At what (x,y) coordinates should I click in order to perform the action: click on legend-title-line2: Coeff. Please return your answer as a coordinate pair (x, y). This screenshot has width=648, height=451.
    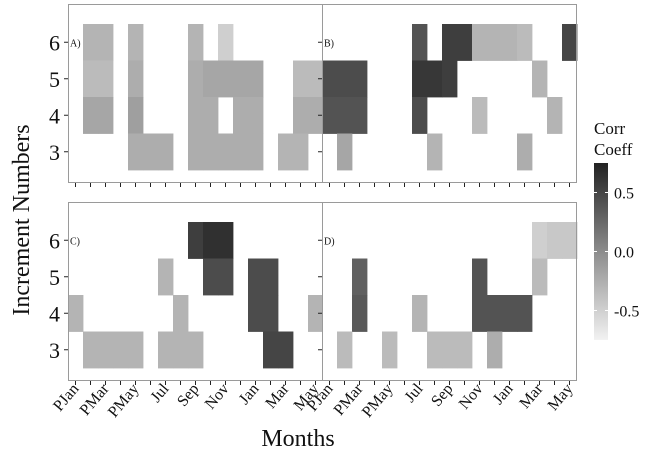
    Looking at the image, I should click on (613, 149).